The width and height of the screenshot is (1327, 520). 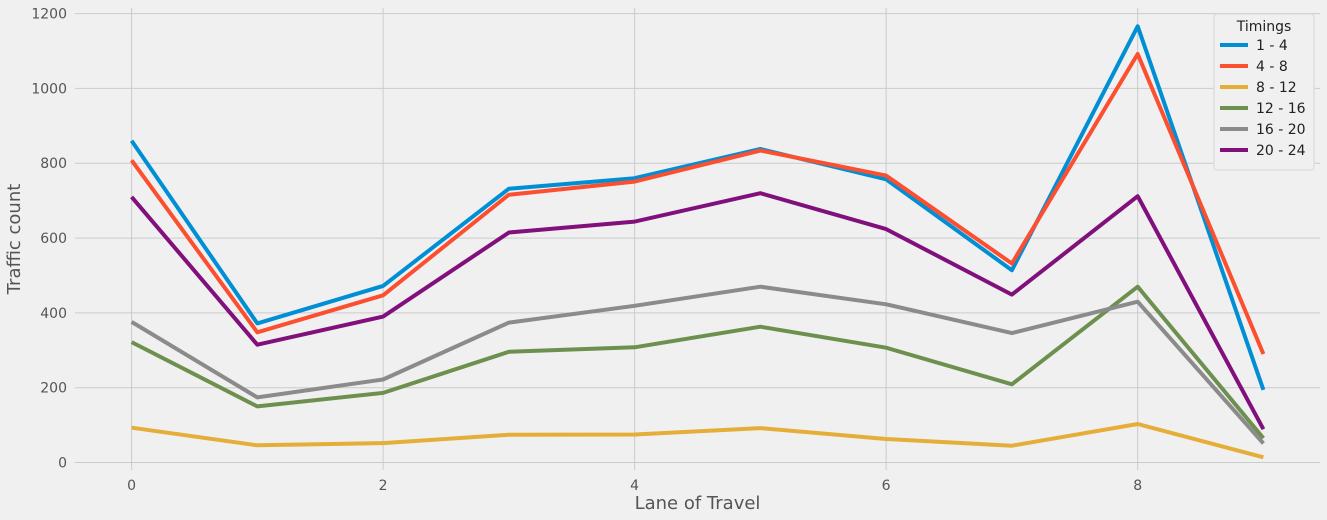 What do you see at coordinates (131, 486) in the screenshot?
I see `x-tick-label: 0` at bounding box center [131, 486].